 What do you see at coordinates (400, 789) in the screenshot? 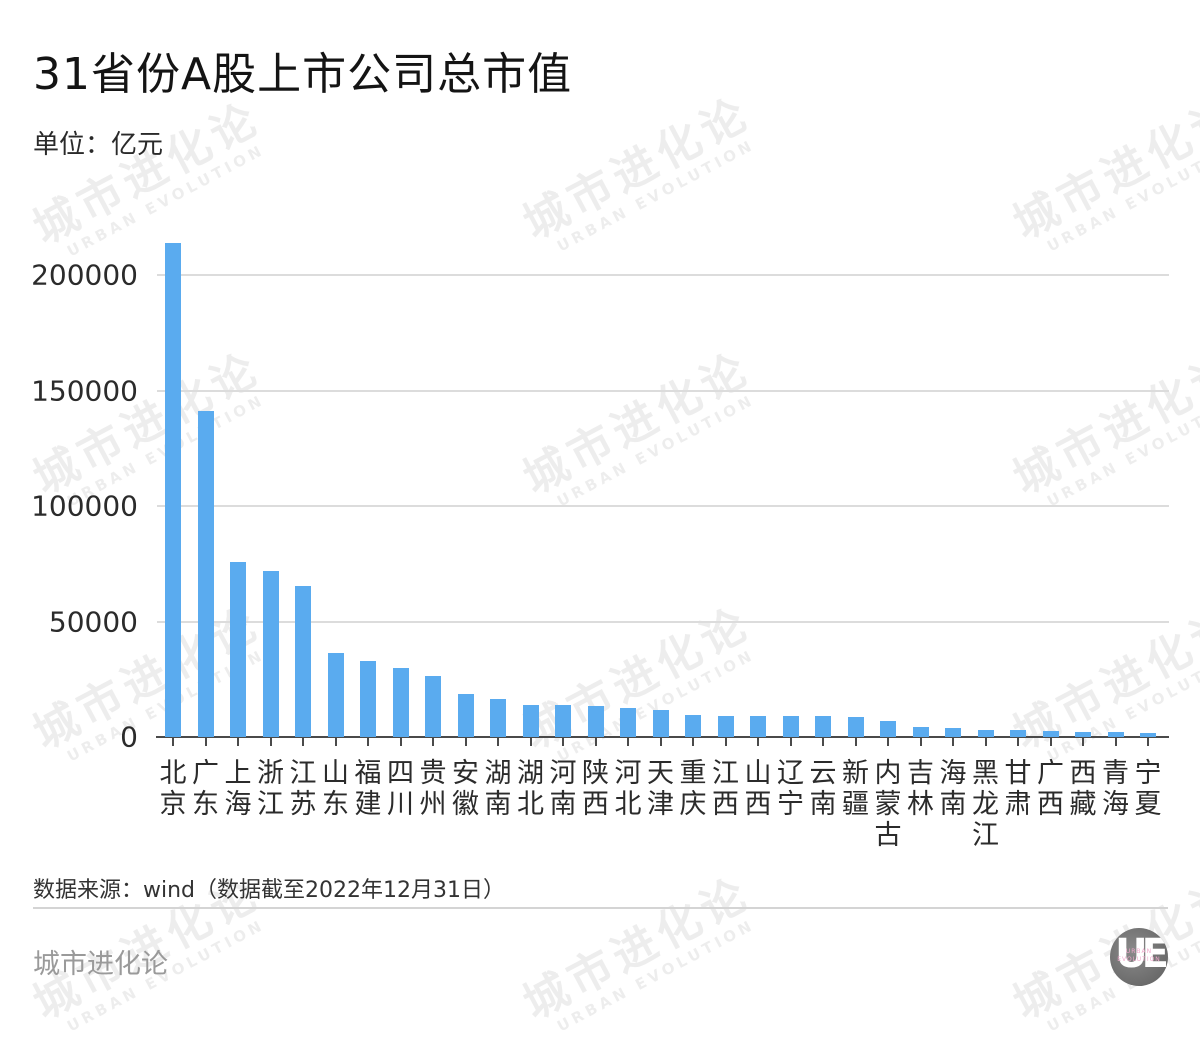
I see `x-axis-category-label: 四川` at bounding box center [400, 789].